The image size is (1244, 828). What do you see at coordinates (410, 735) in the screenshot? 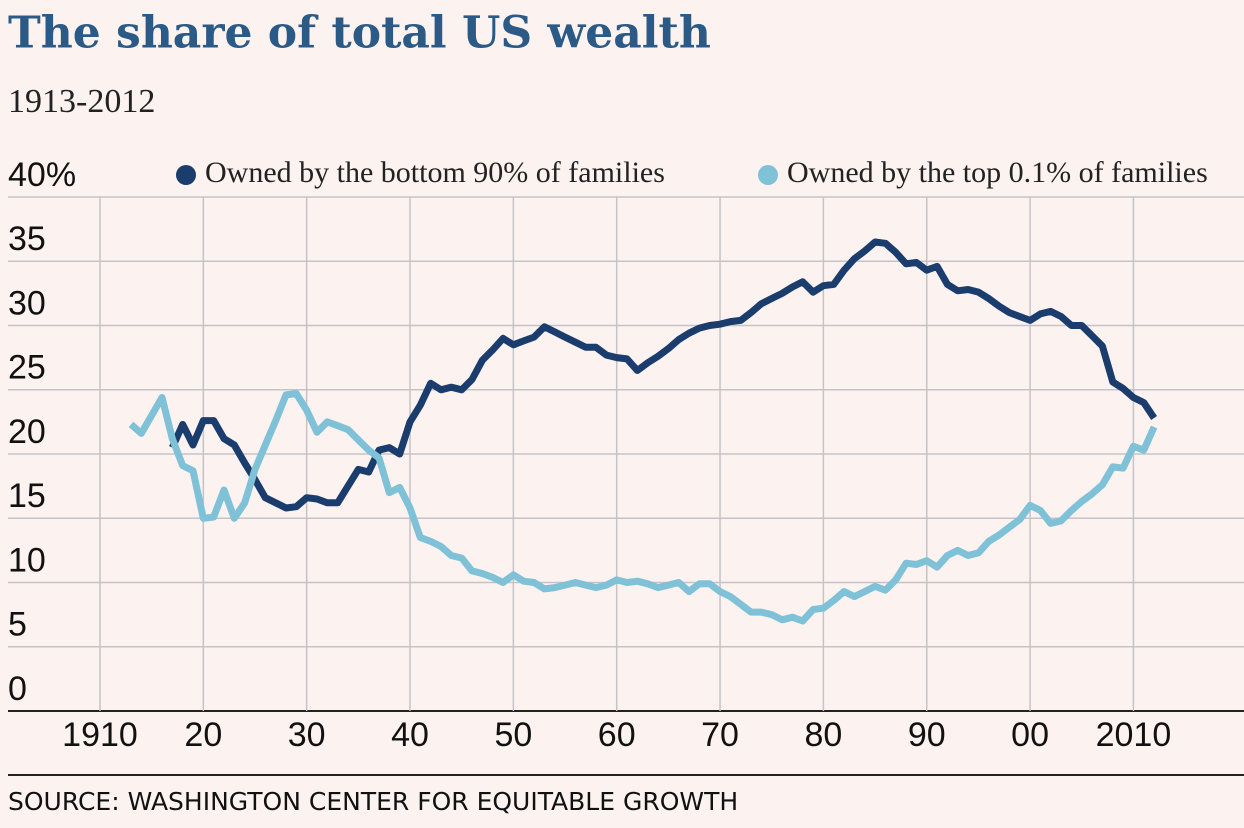
I see `x-tick-label: 40` at bounding box center [410, 735].